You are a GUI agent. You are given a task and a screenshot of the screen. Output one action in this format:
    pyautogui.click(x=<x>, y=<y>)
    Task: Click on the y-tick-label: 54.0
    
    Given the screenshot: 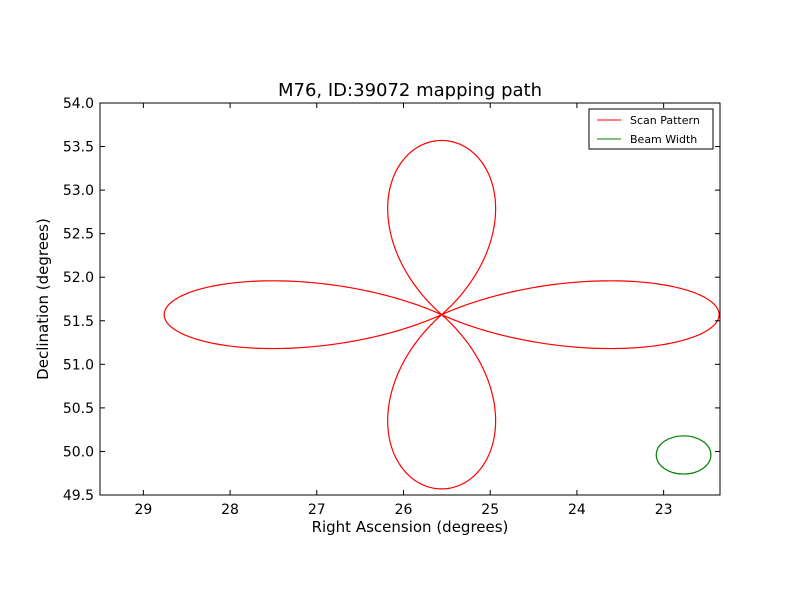 What is the action you would take?
    pyautogui.click(x=78, y=104)
    